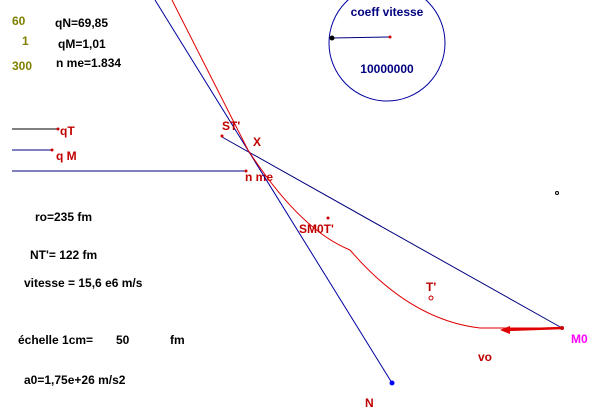  What do you see at coordinates (75, 380) in the screenshot?
I see `info-a0: a0=1,75e+26 m/s2` at bounding box center [75, 380].